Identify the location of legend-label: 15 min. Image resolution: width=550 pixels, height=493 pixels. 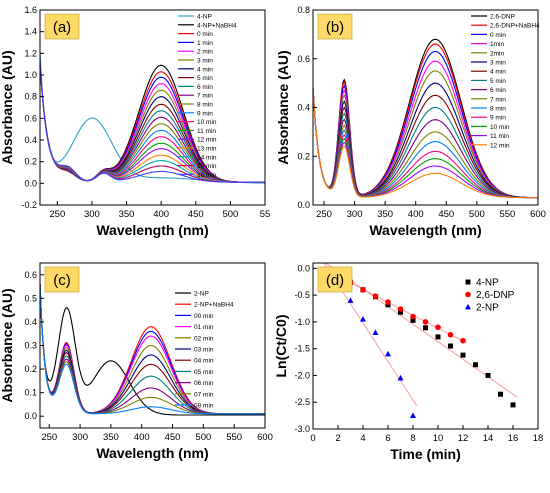
(207, 166).